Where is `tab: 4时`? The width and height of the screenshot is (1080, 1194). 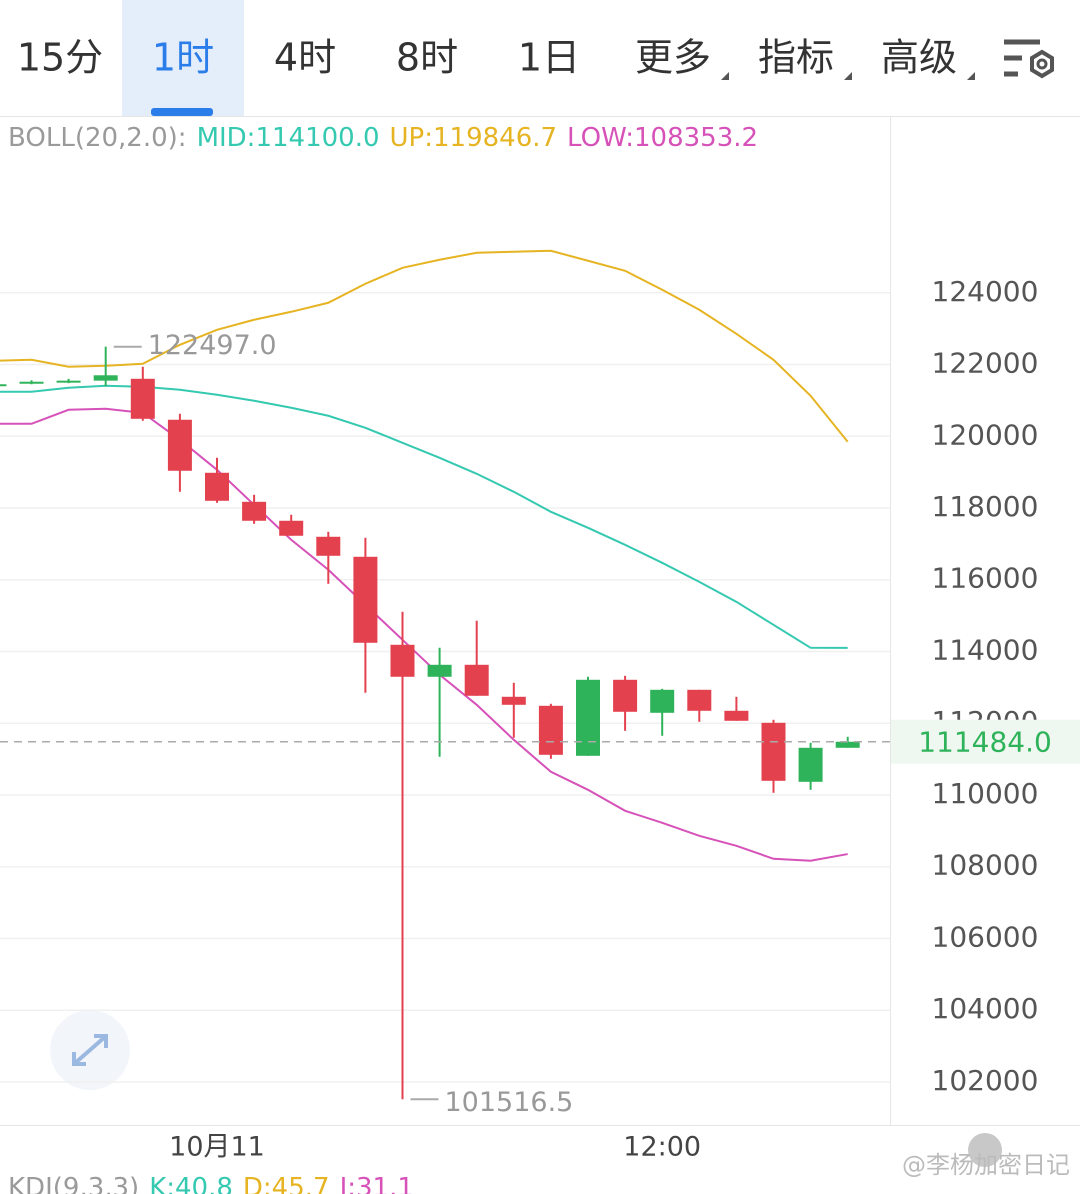
tab: 4时 is located at coordinates (305, 58).